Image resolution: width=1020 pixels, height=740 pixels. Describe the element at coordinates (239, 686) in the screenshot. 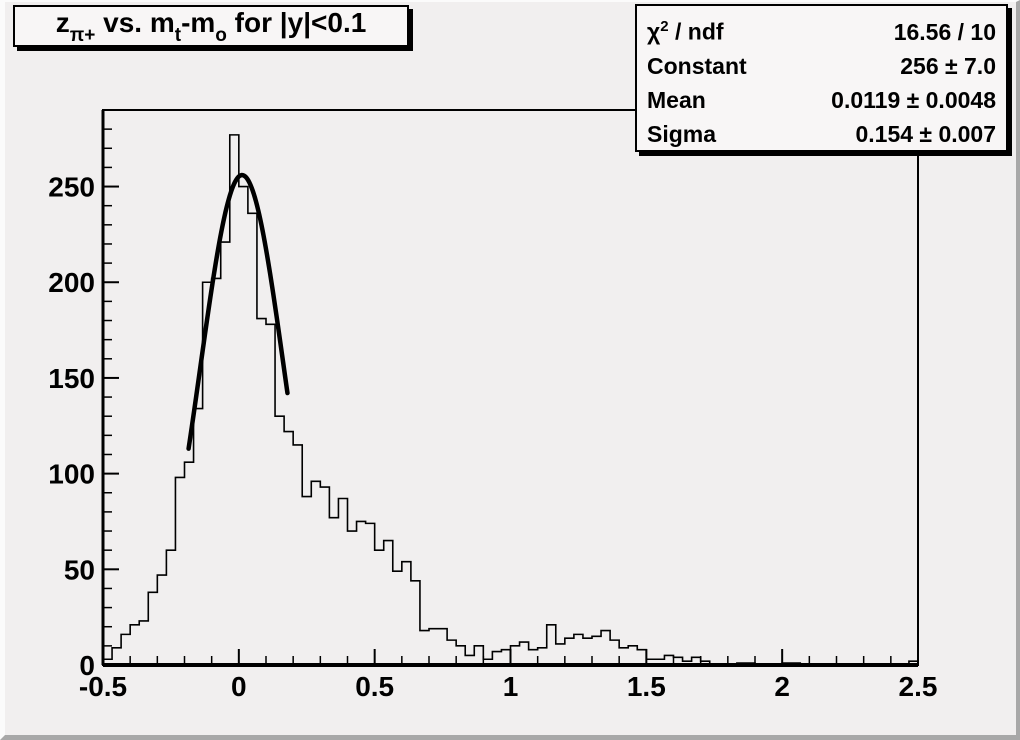

I see `x-tick-label: 0` at that location.